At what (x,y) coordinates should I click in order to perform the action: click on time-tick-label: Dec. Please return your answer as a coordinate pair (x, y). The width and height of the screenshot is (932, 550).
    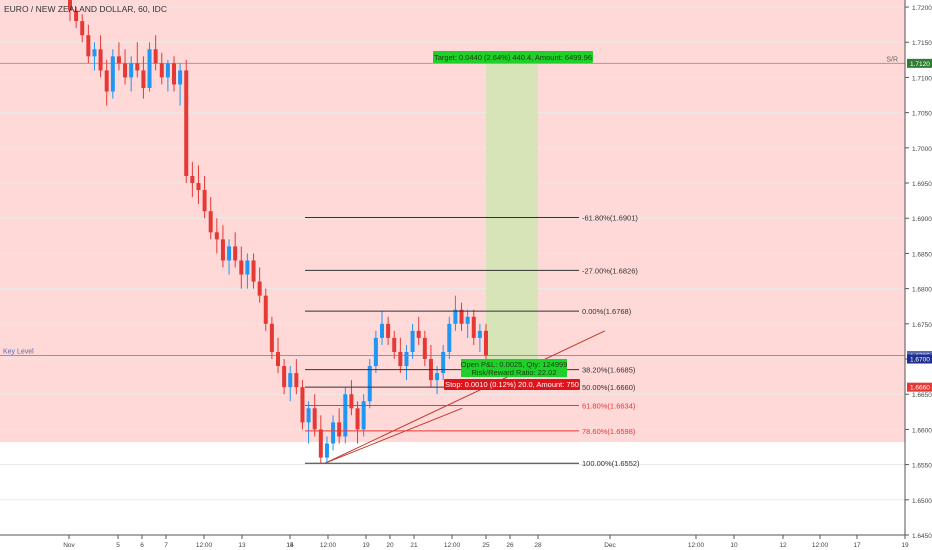
    Looking at the image, I should click on (610, 545).